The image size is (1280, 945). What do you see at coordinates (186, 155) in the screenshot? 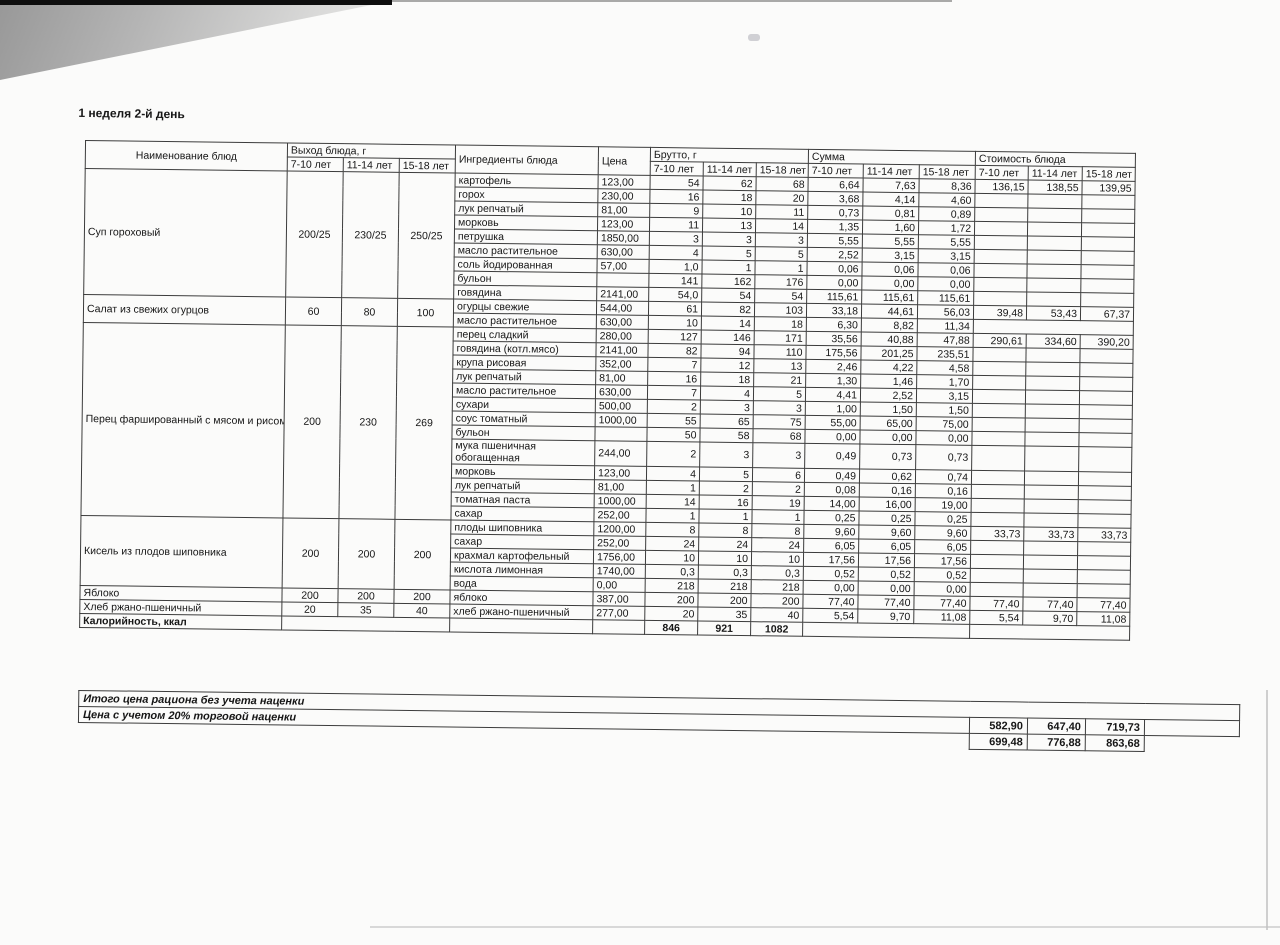
I see `col-header-name: Наименование блюд` at bounding box center [186, 155].